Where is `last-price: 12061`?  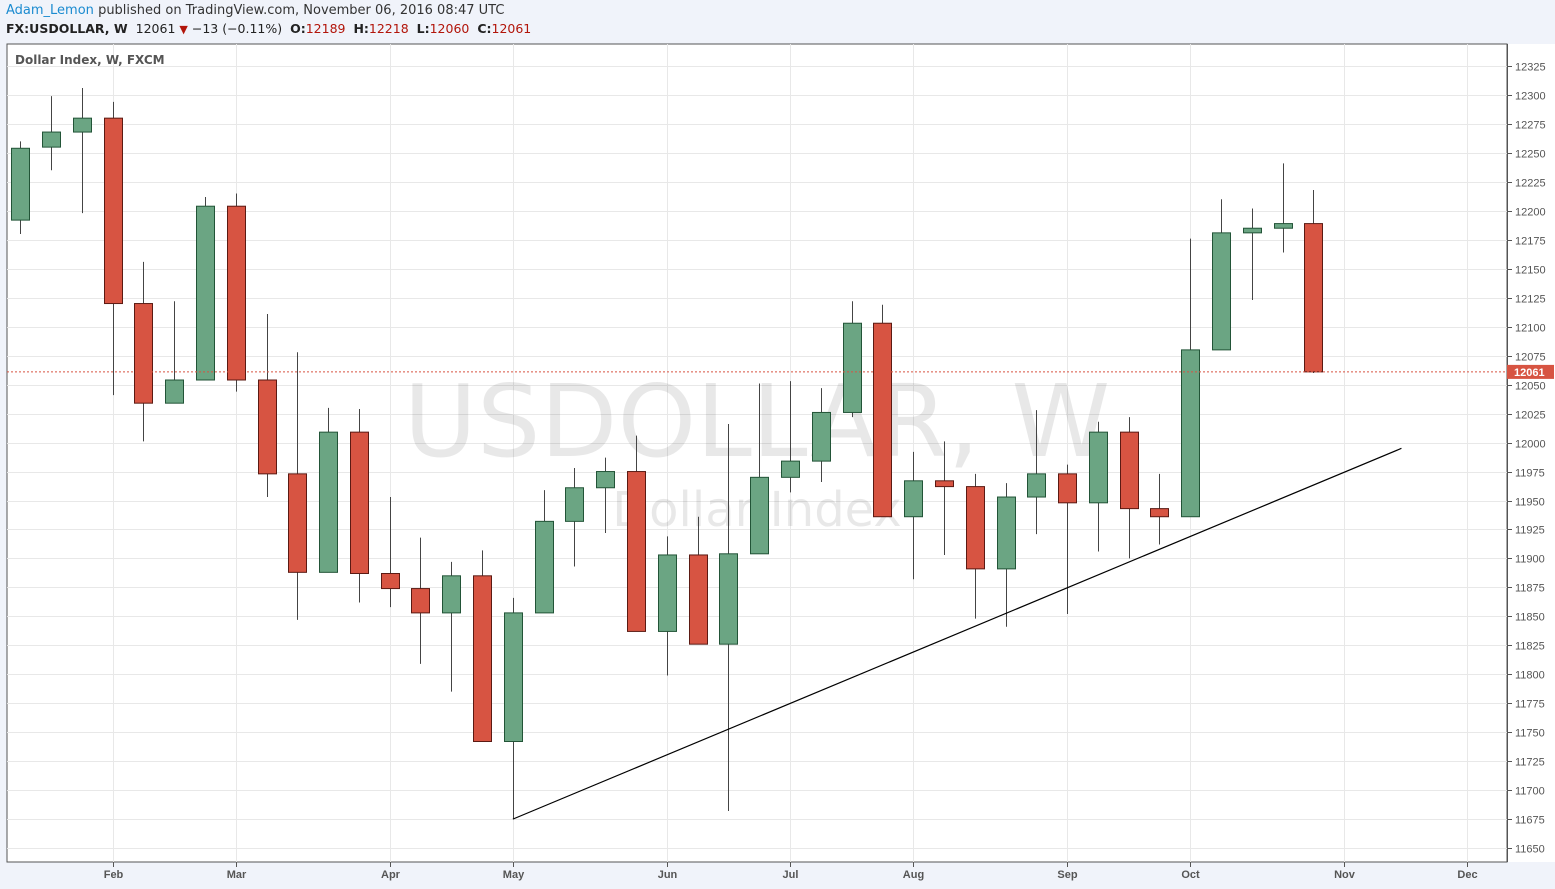 last-price: 12061 is located at coordinates (155, 28).